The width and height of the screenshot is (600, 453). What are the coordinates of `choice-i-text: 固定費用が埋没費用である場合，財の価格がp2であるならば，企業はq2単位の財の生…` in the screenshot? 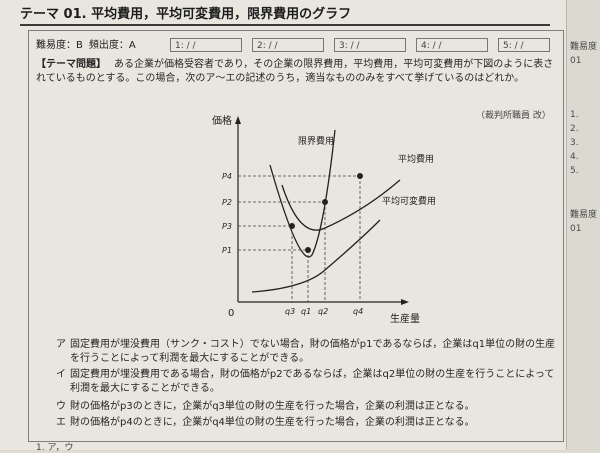 It's located at (312, 381).